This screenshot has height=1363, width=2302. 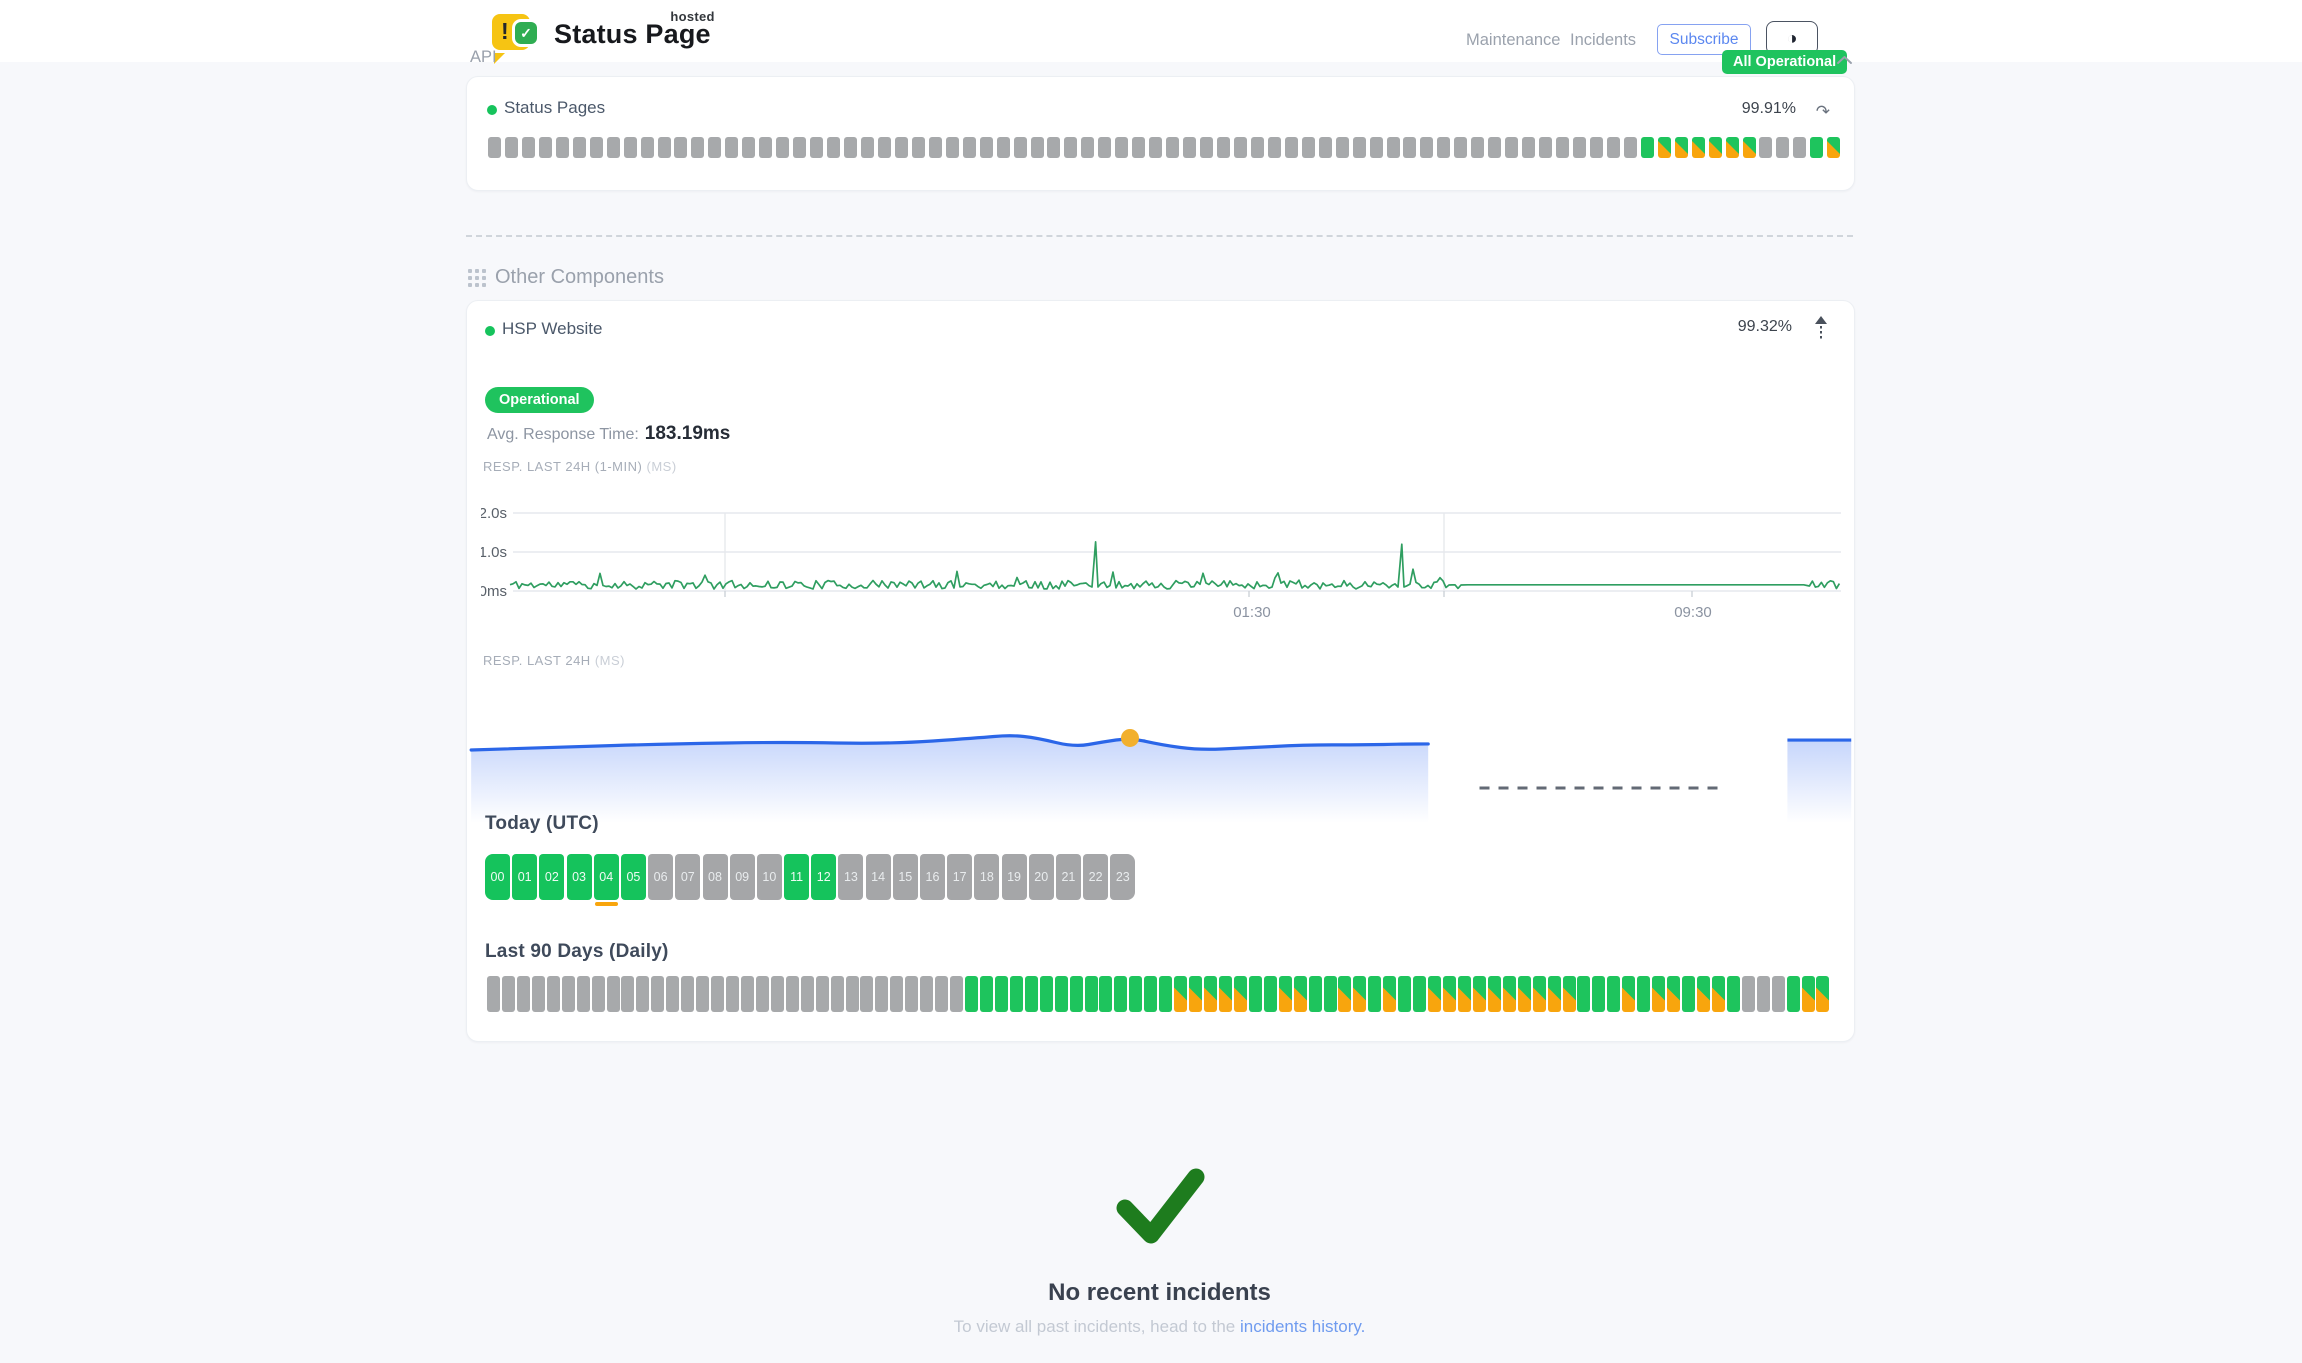 I want to click on refresh-icon: ↷, so click(x=1822, y=111).